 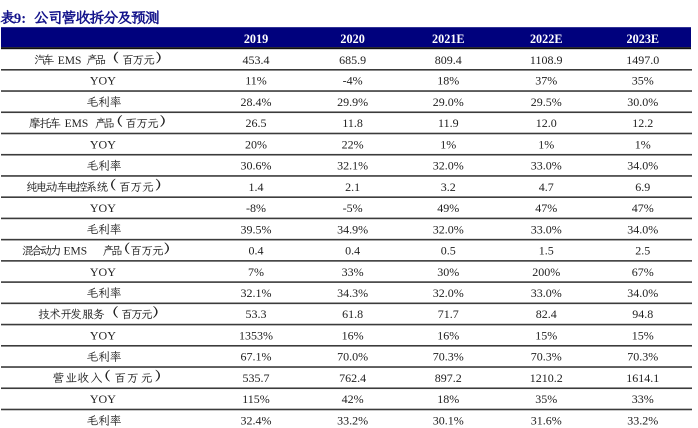 What do you see at coordinates (642, 187) in the screenshot?
I see `svg-text: 6.9` at bounding box center [642, 187].